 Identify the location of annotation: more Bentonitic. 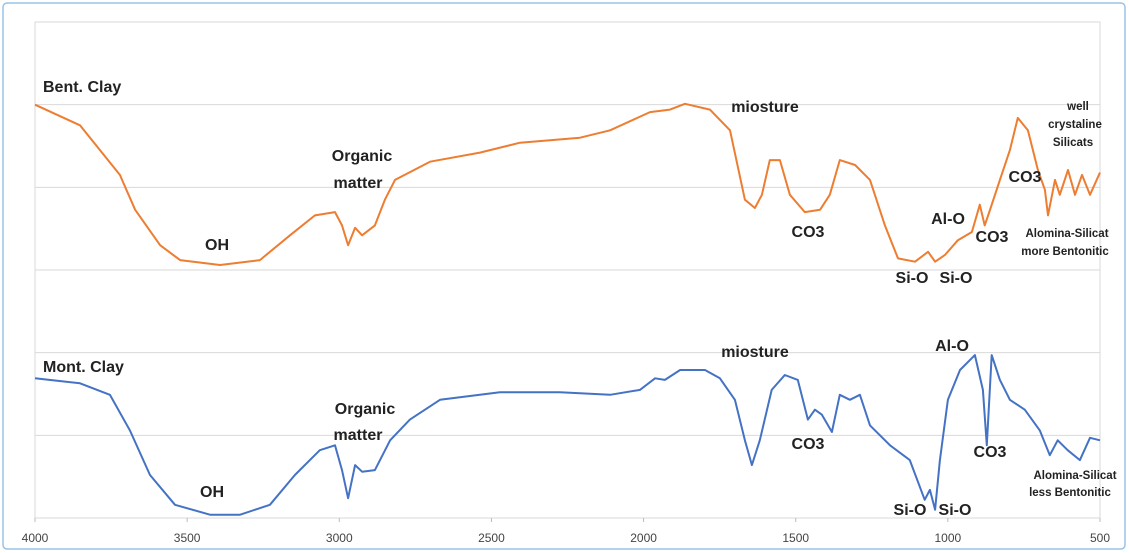
(1065, 252).